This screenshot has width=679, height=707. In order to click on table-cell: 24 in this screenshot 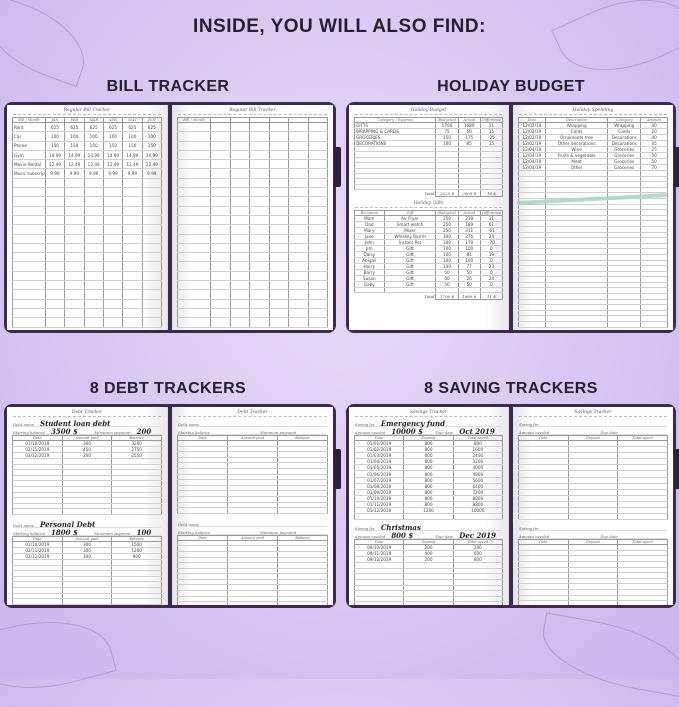, I will do `click(491, 237)`.